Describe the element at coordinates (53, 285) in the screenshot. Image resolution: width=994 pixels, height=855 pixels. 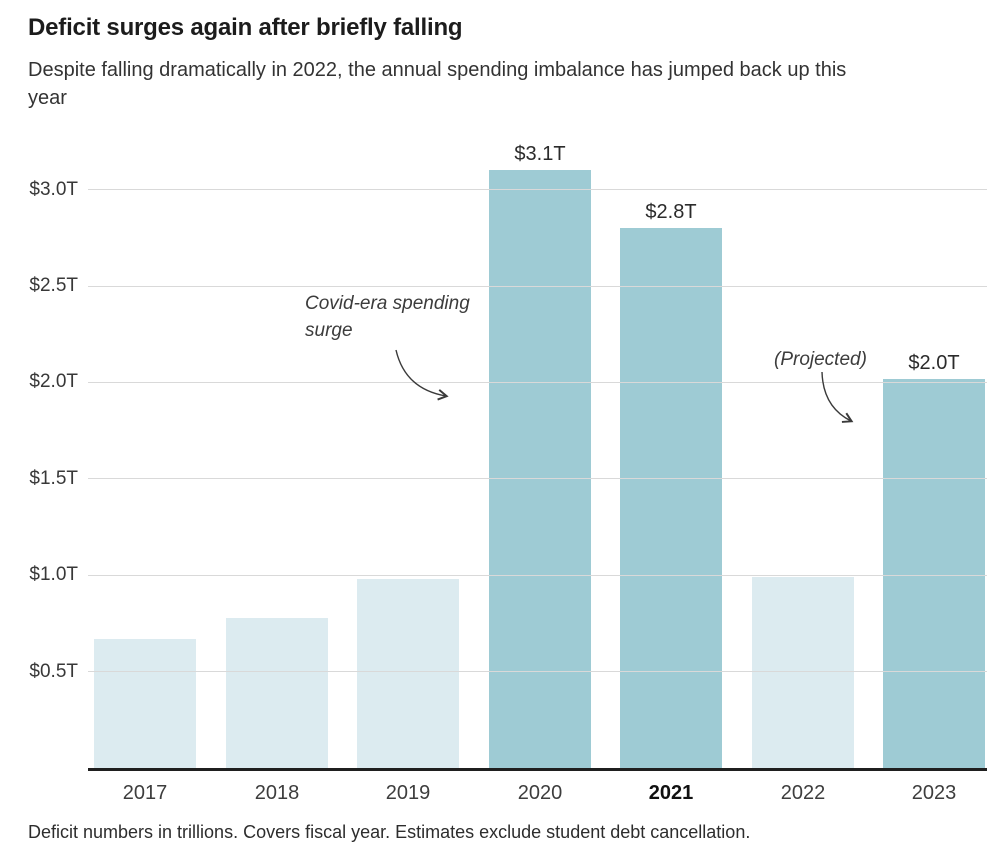
I see `y-tick-label-$2.5T: $2.5T` at that location.